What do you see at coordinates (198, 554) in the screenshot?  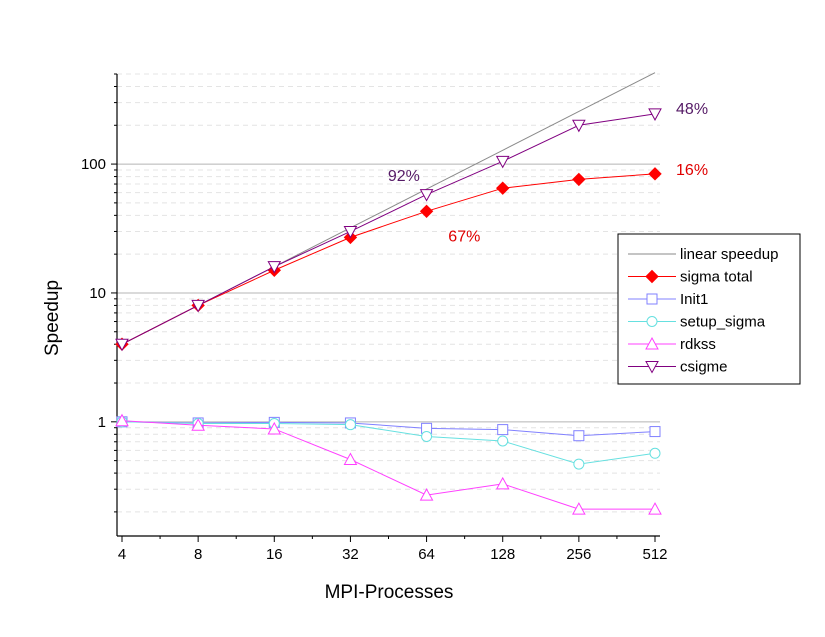 I see `x-tick-label: 8` at bounding box center [198, 554].